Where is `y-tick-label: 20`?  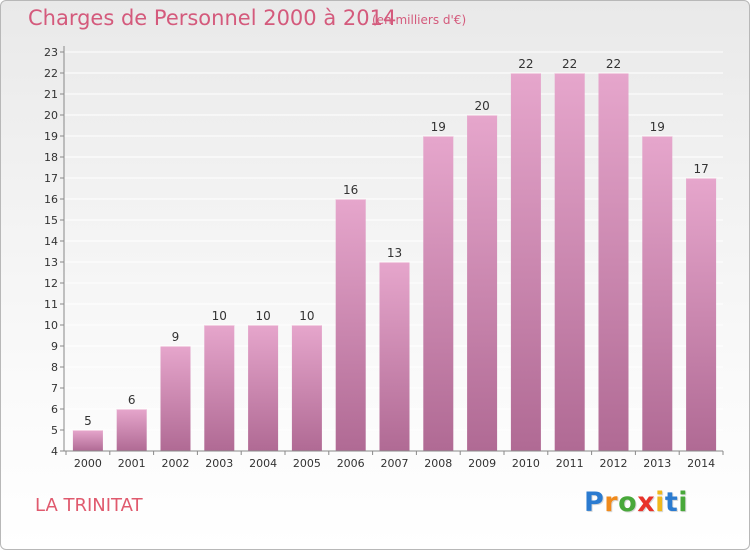 y-tick-label: 20 is located at coordinates (51, 115).